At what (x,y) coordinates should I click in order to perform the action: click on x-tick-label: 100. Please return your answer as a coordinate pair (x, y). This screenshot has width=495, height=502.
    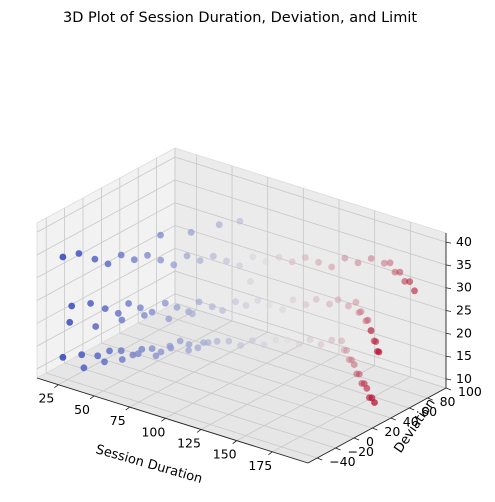
    Looking at the image, I should click on (153, 431).